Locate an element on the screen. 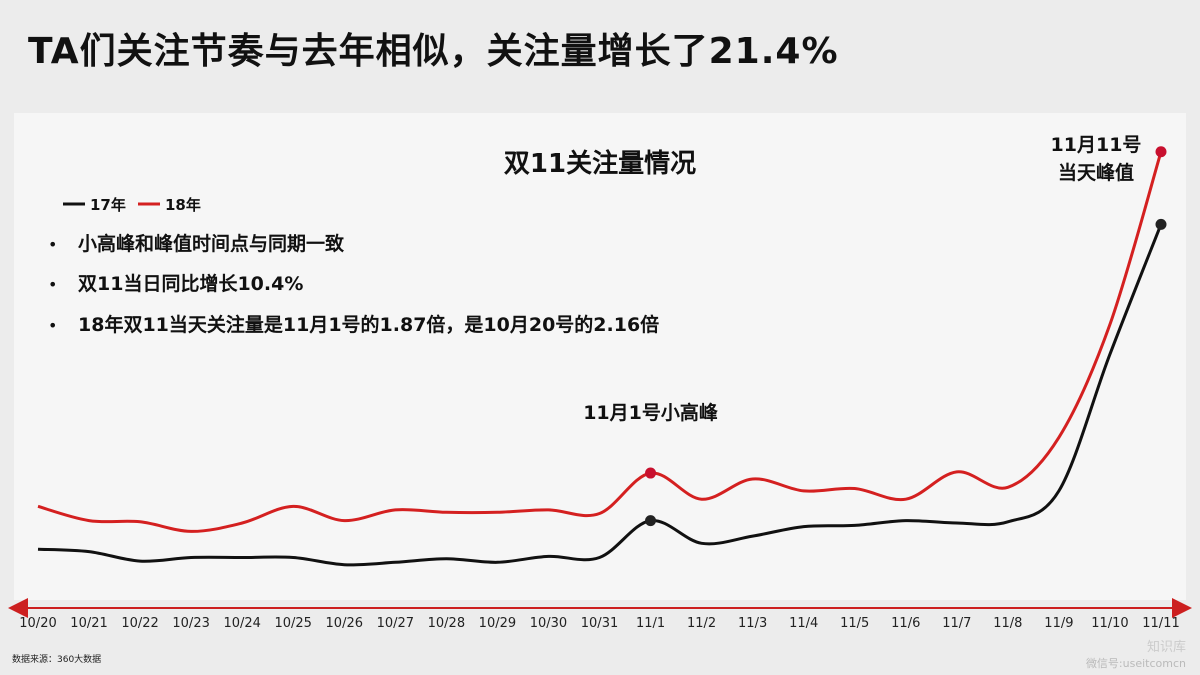  page-title: TA们关注节奏与去年相似，关注量增长了21.4% is located at coordinates (433, 51).